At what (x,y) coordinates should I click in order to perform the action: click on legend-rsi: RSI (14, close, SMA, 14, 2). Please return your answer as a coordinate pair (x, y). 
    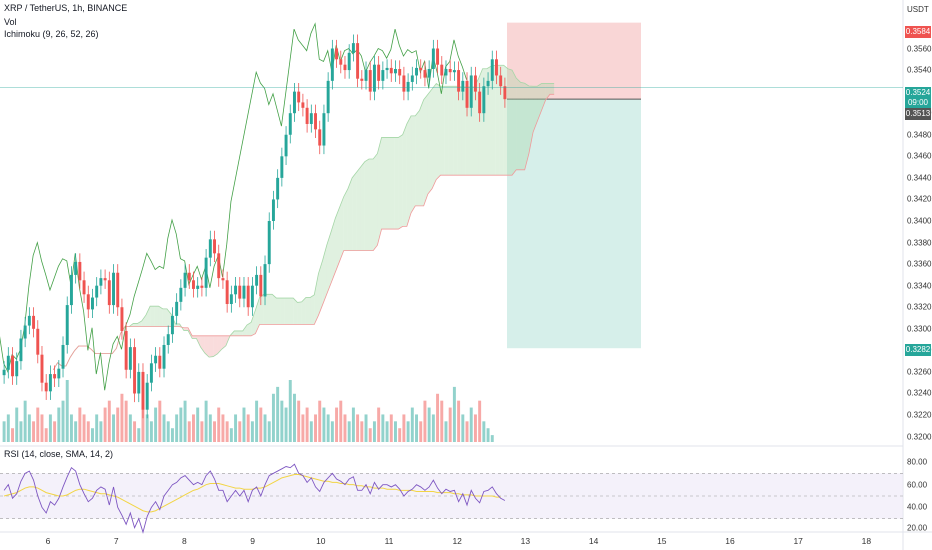
    Looking at the image, I should click on (58, 454).